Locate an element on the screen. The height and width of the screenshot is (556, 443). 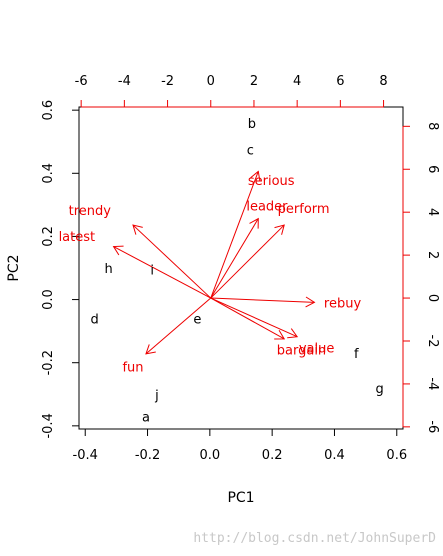
y-tick-label: 0.6 is located at coordinates (48, 110).